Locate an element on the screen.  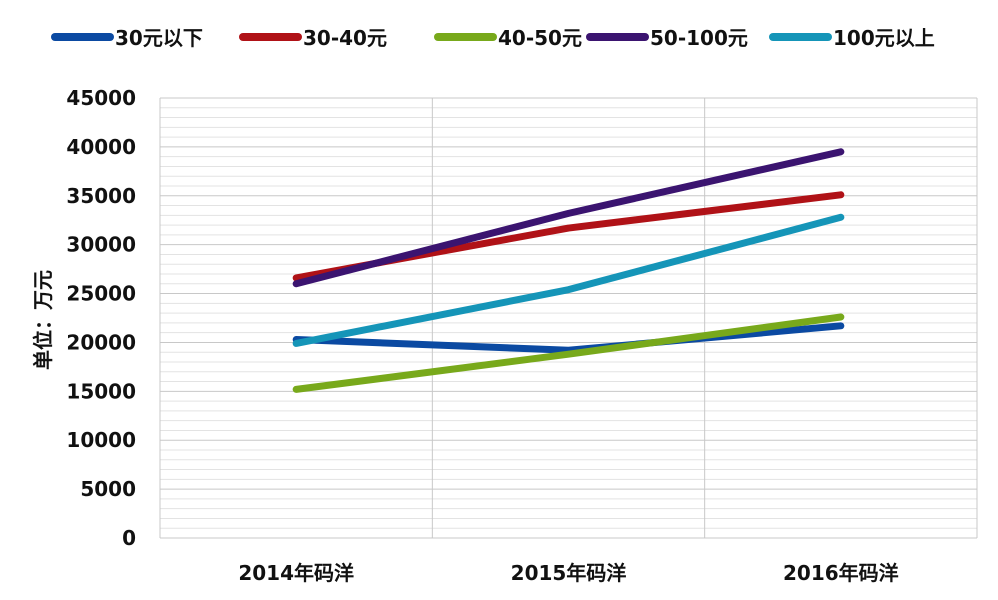
legend-label: 40-50元 is located at coordinates (540, 38).